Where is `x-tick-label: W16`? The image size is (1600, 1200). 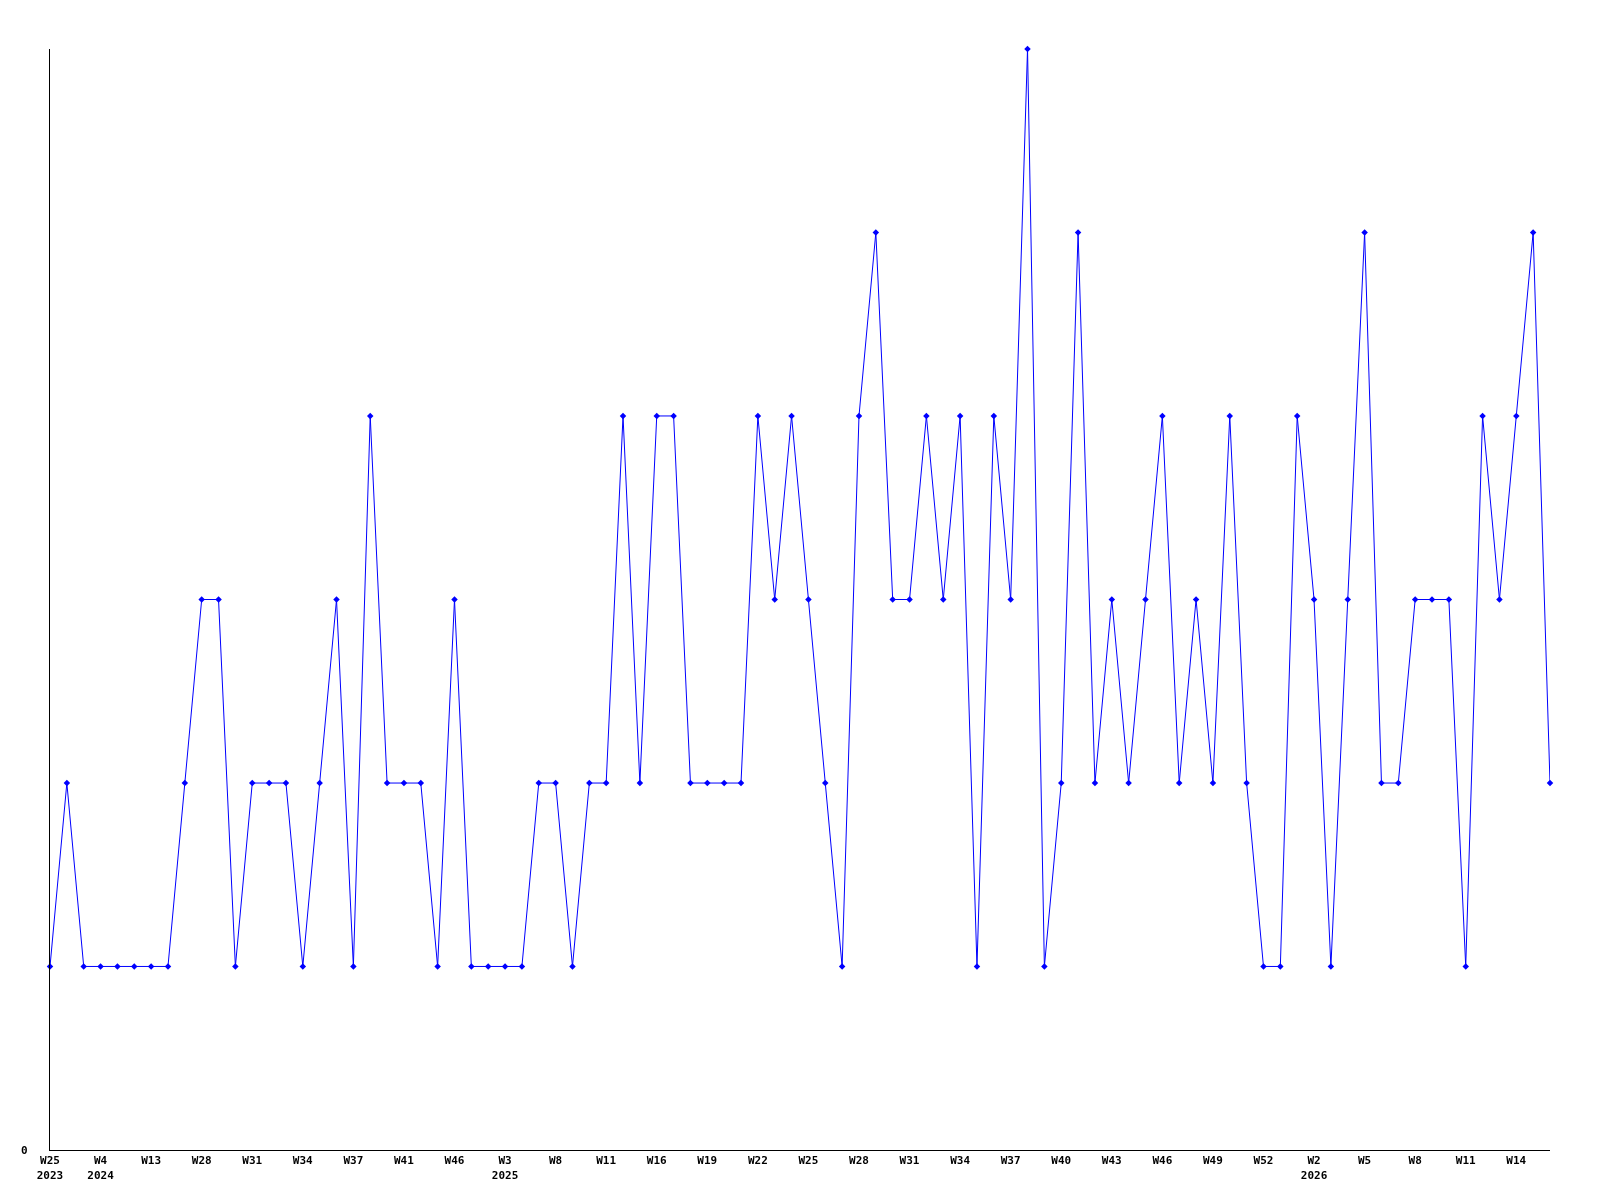
x-tick-label: W16 is located at coordinates (657, 1161).